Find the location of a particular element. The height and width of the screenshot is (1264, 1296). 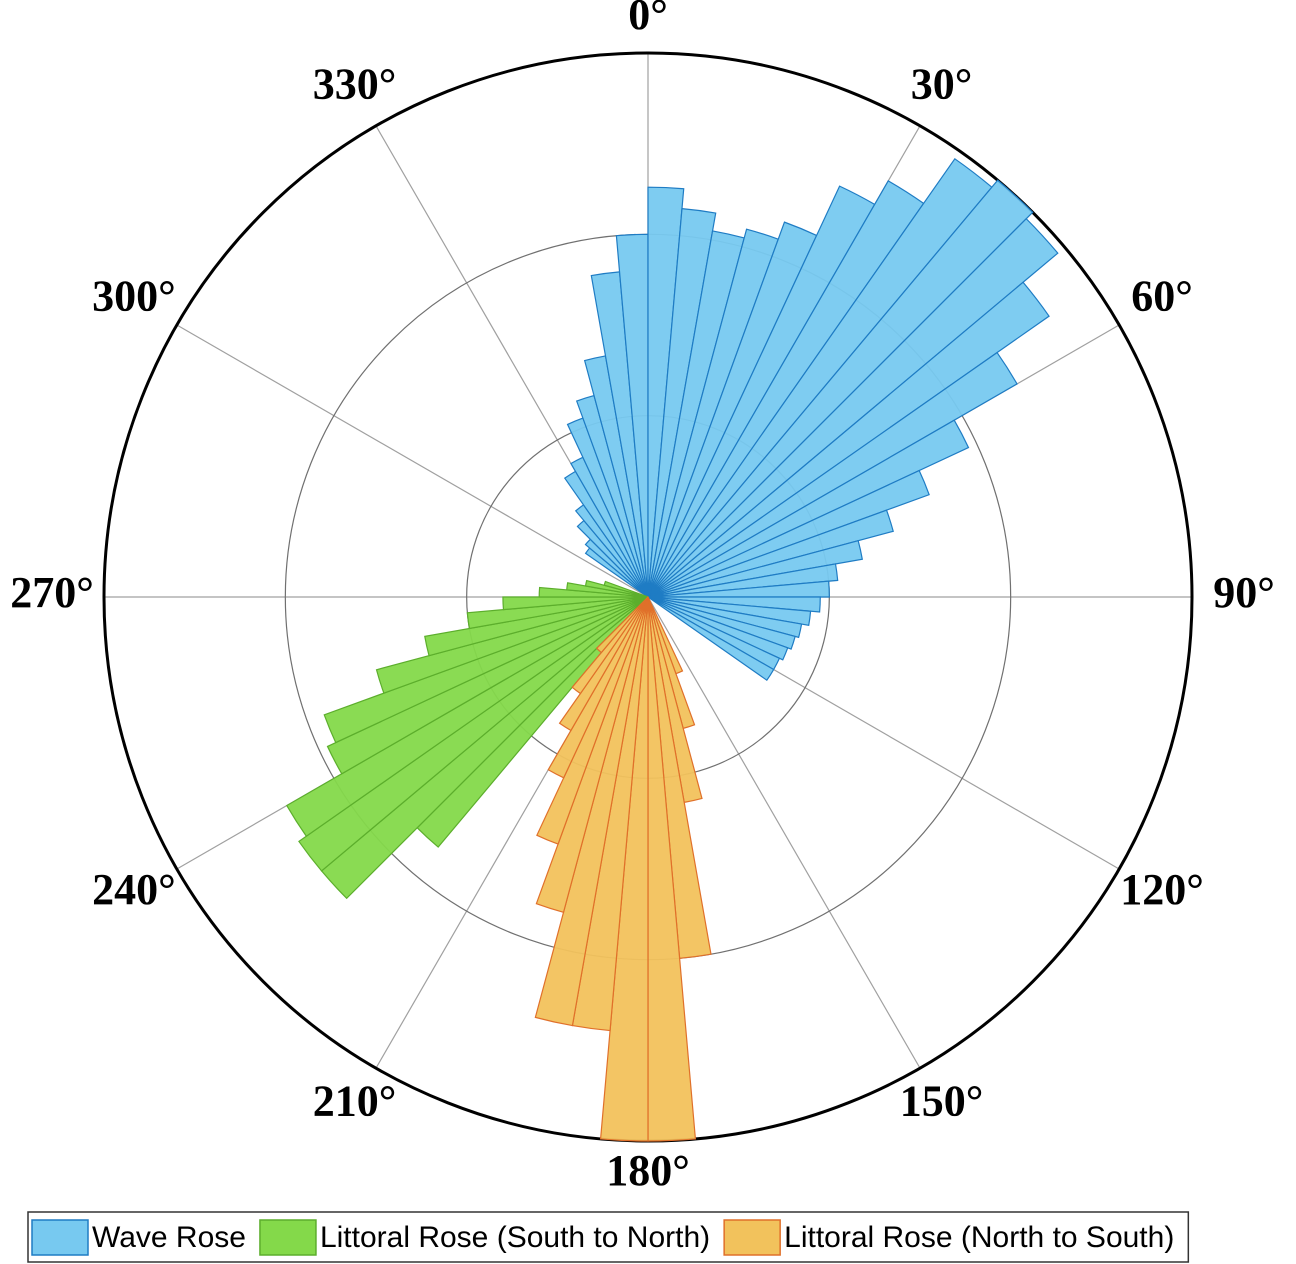

theta-tick-label: 0° is located at coordinates (648, 19).